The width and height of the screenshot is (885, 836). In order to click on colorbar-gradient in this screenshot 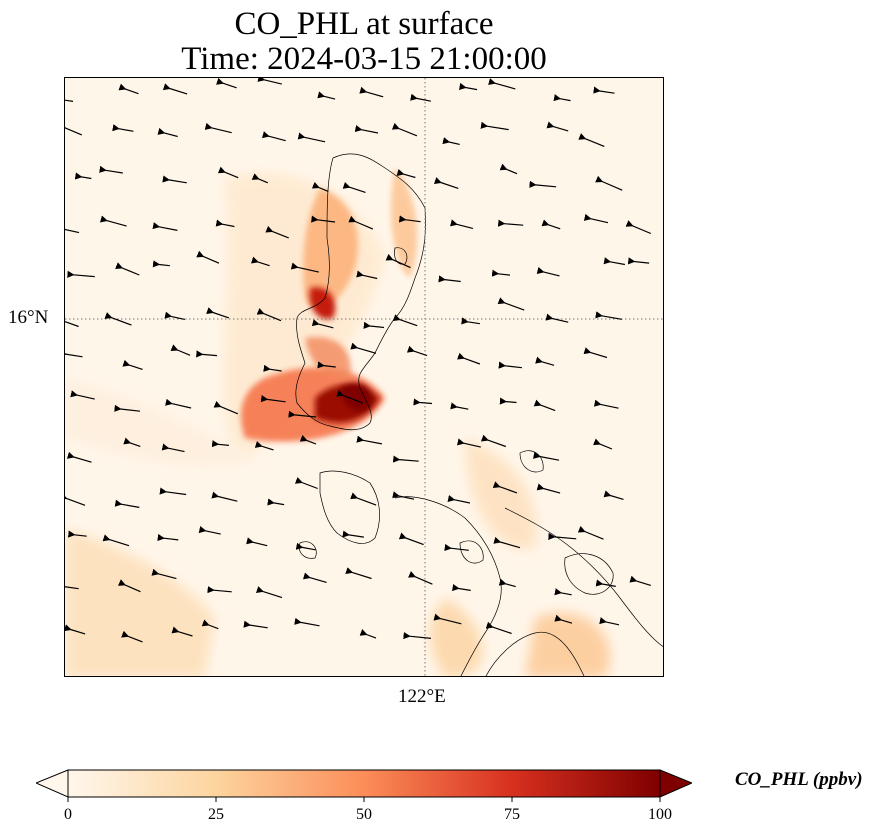, I will do `click(364, 783)`.